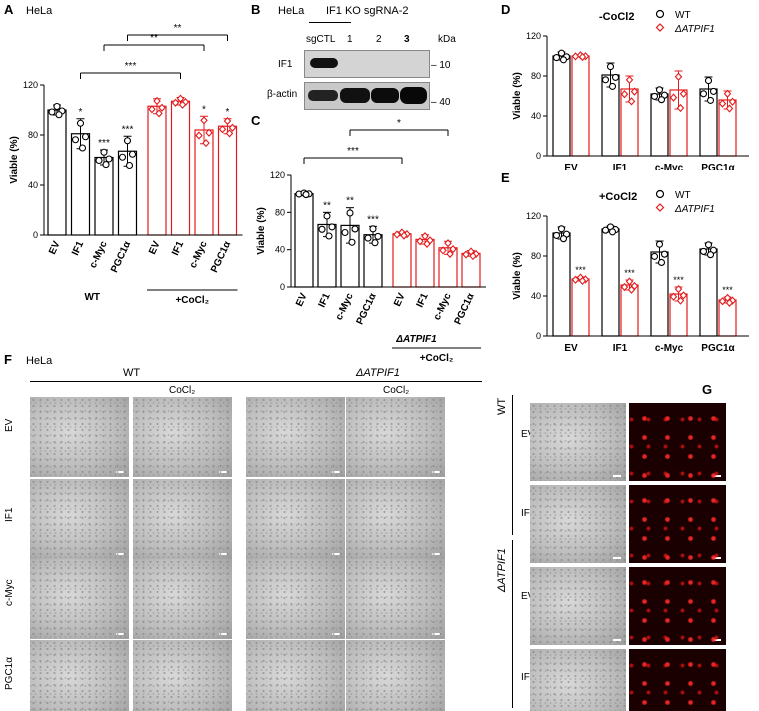 This screenshot has width=759, height=711. Describe the element at coordinates (578, 680) in the screenshot. I see `micrograph-g-ko-if1-brightfield` at that location.